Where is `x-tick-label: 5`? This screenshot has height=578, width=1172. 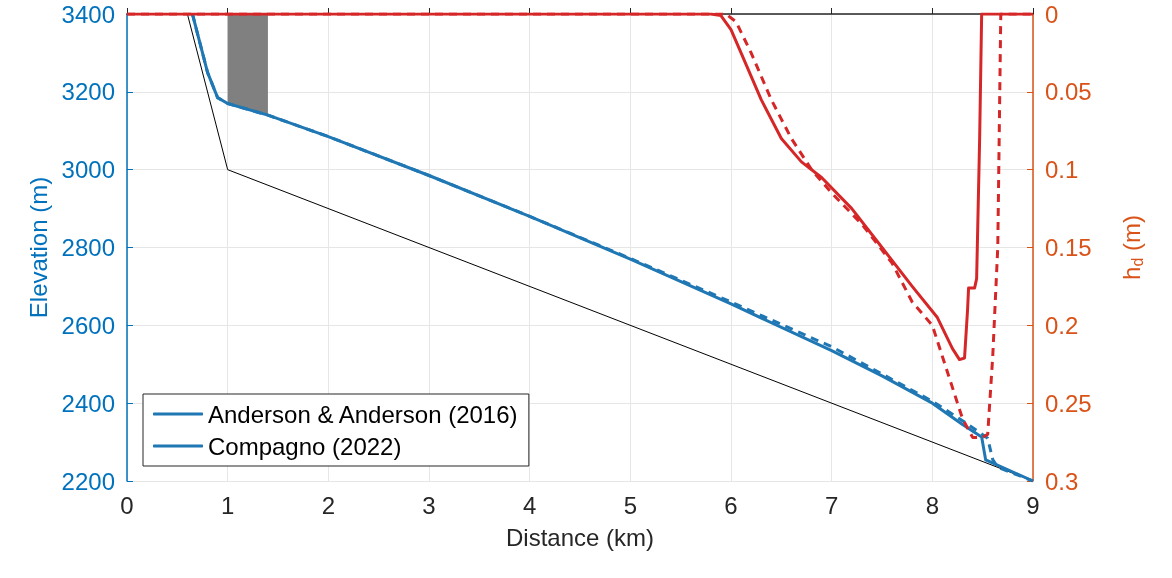 x-tick-label: 5 is located at coordinates (630, 505).